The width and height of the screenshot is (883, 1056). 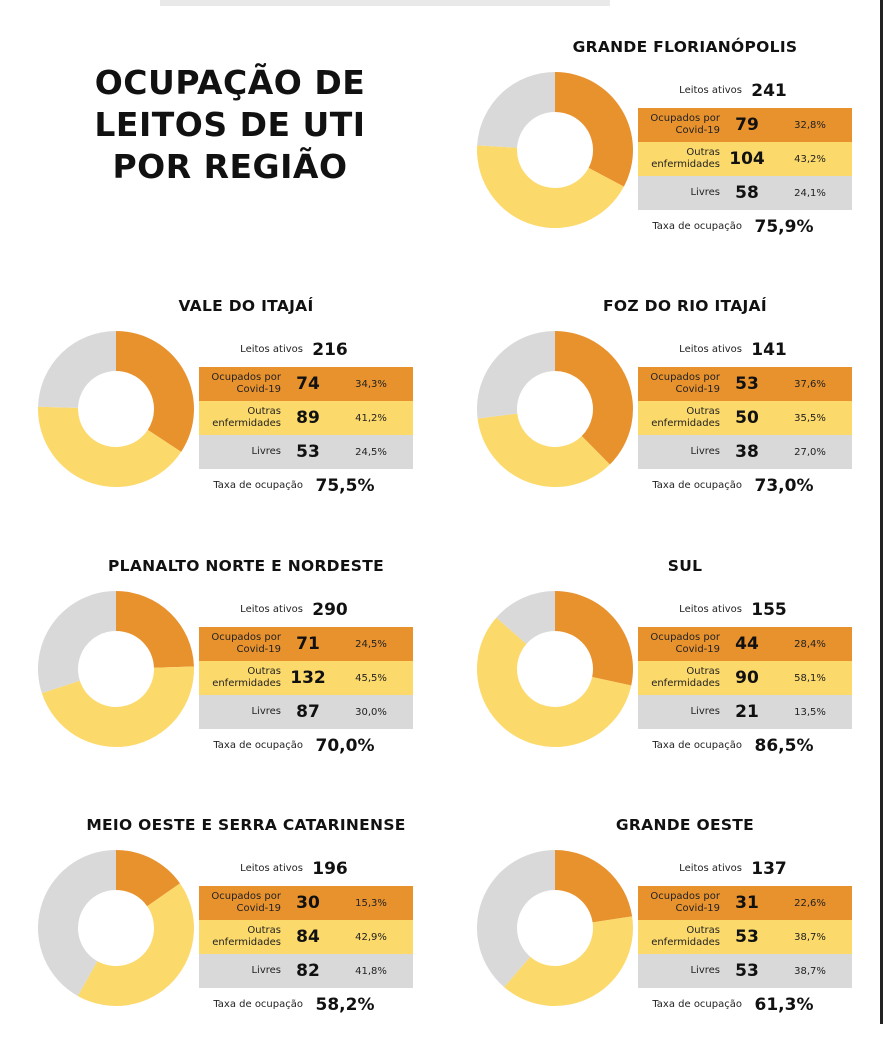 I want to click on percent-covid: 37,6%, so click(x=810, y=384).